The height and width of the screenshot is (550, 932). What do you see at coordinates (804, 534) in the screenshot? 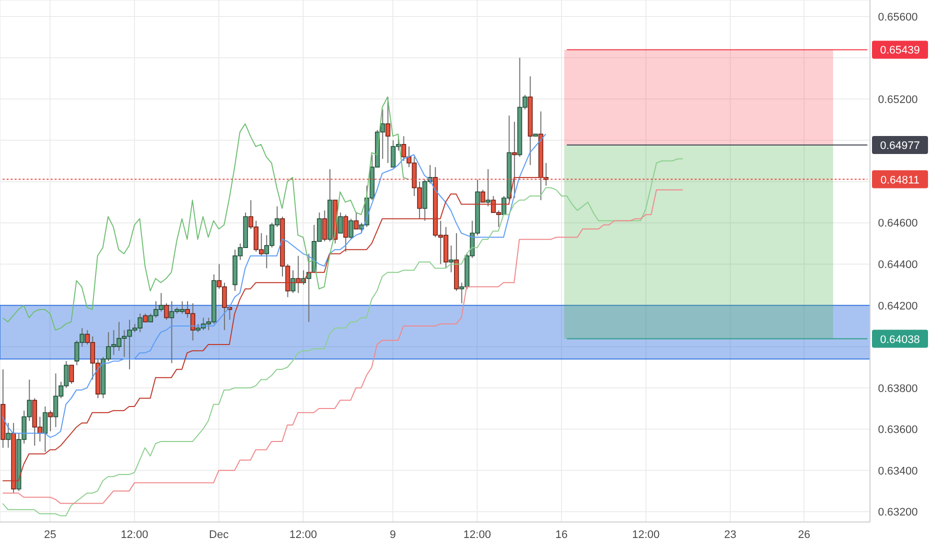
I see `x-tick-label: 26` at bounding box center [804, 534].